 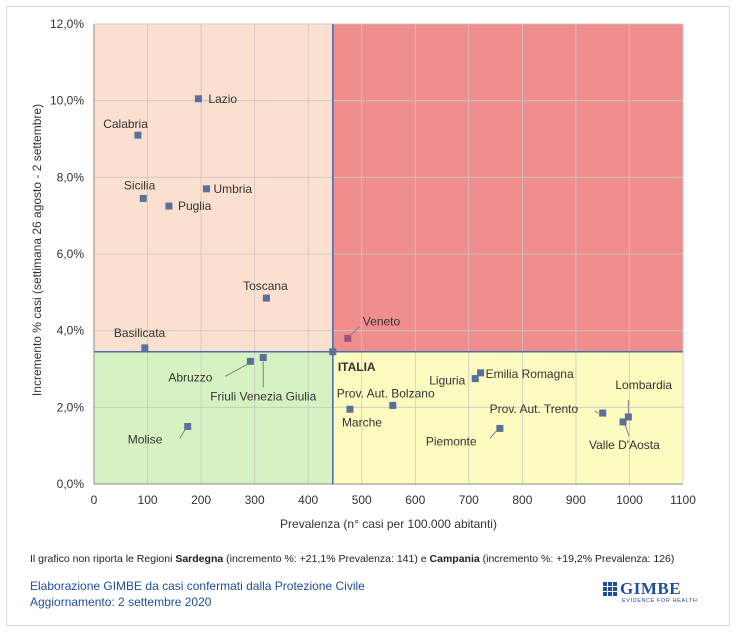 What do you see at coordinates (660, 601) in the screenshot?
I see `logo-tagline: EVIDENCE FOR HEALTH` at bounding box center [660, 601].